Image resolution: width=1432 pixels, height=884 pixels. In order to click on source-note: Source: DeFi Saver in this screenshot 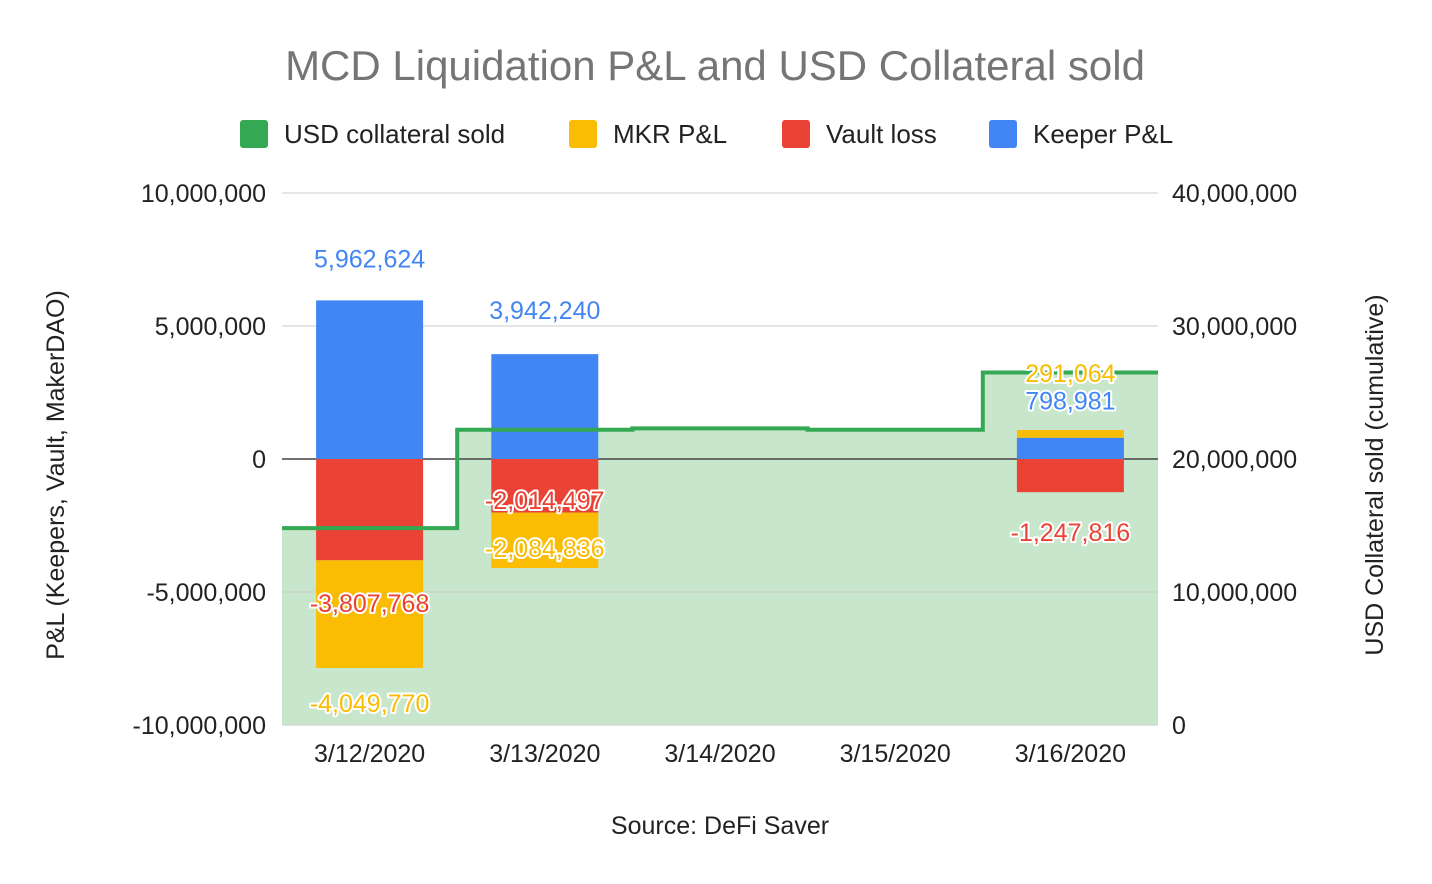, I will do `click(720, 826)`.